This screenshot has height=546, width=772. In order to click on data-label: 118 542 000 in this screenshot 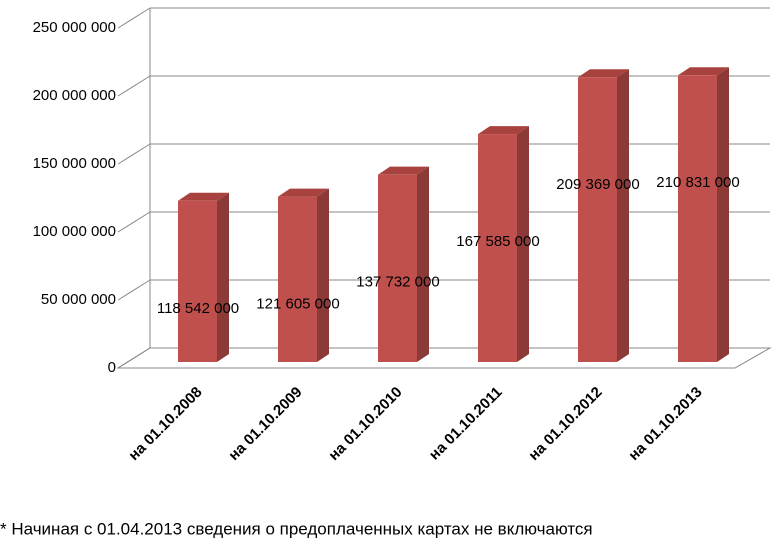, I will do `click(198, 308)`.